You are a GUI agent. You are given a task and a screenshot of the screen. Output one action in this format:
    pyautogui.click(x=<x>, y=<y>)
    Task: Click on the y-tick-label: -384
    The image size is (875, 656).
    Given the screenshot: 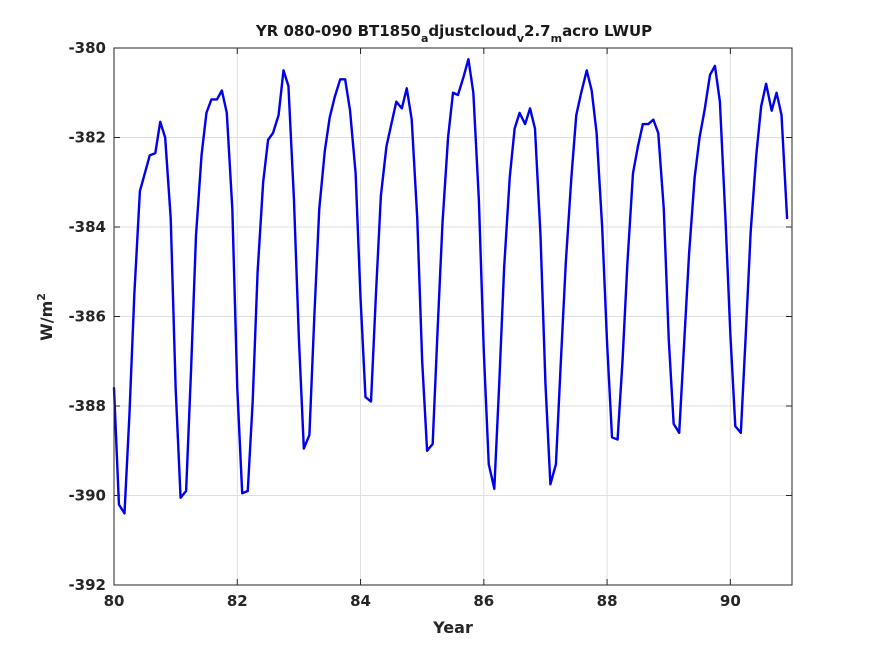 What is the action you would take?
    pyautogui.click(x=87, y=227)
    